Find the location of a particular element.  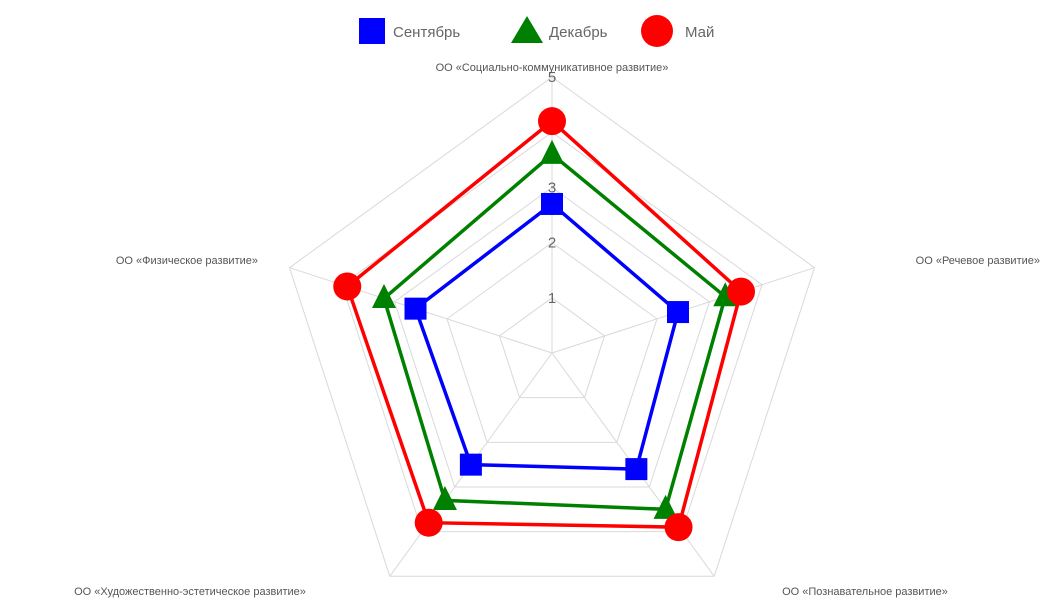

axis-label-4: ОО «Художественно-эстетическое развитие» is located at coordinates (190, 592).